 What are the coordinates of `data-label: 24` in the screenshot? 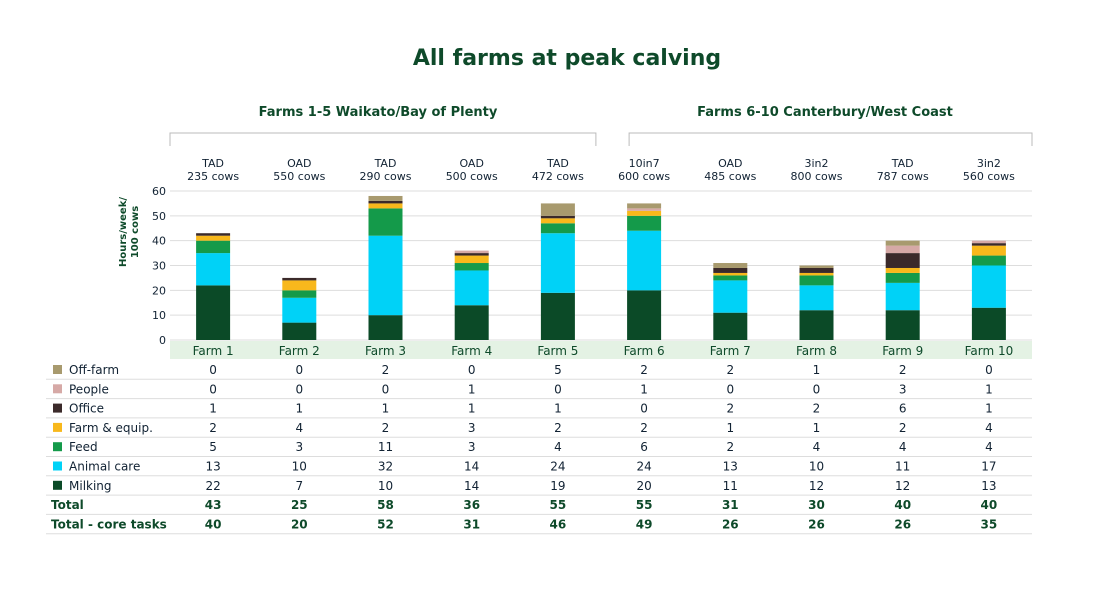 It's located at (643, 467).